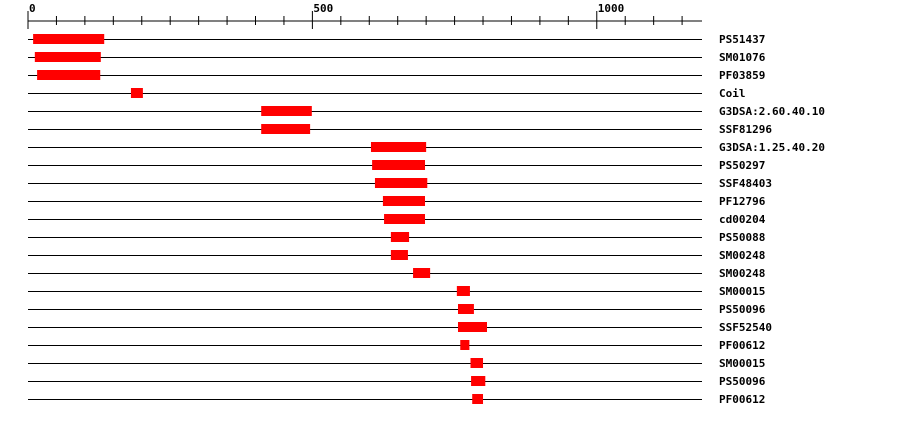  Describe the element at coordinates (745, 327) in the screenshot. I see `feature-label: SSF52540` at that location.